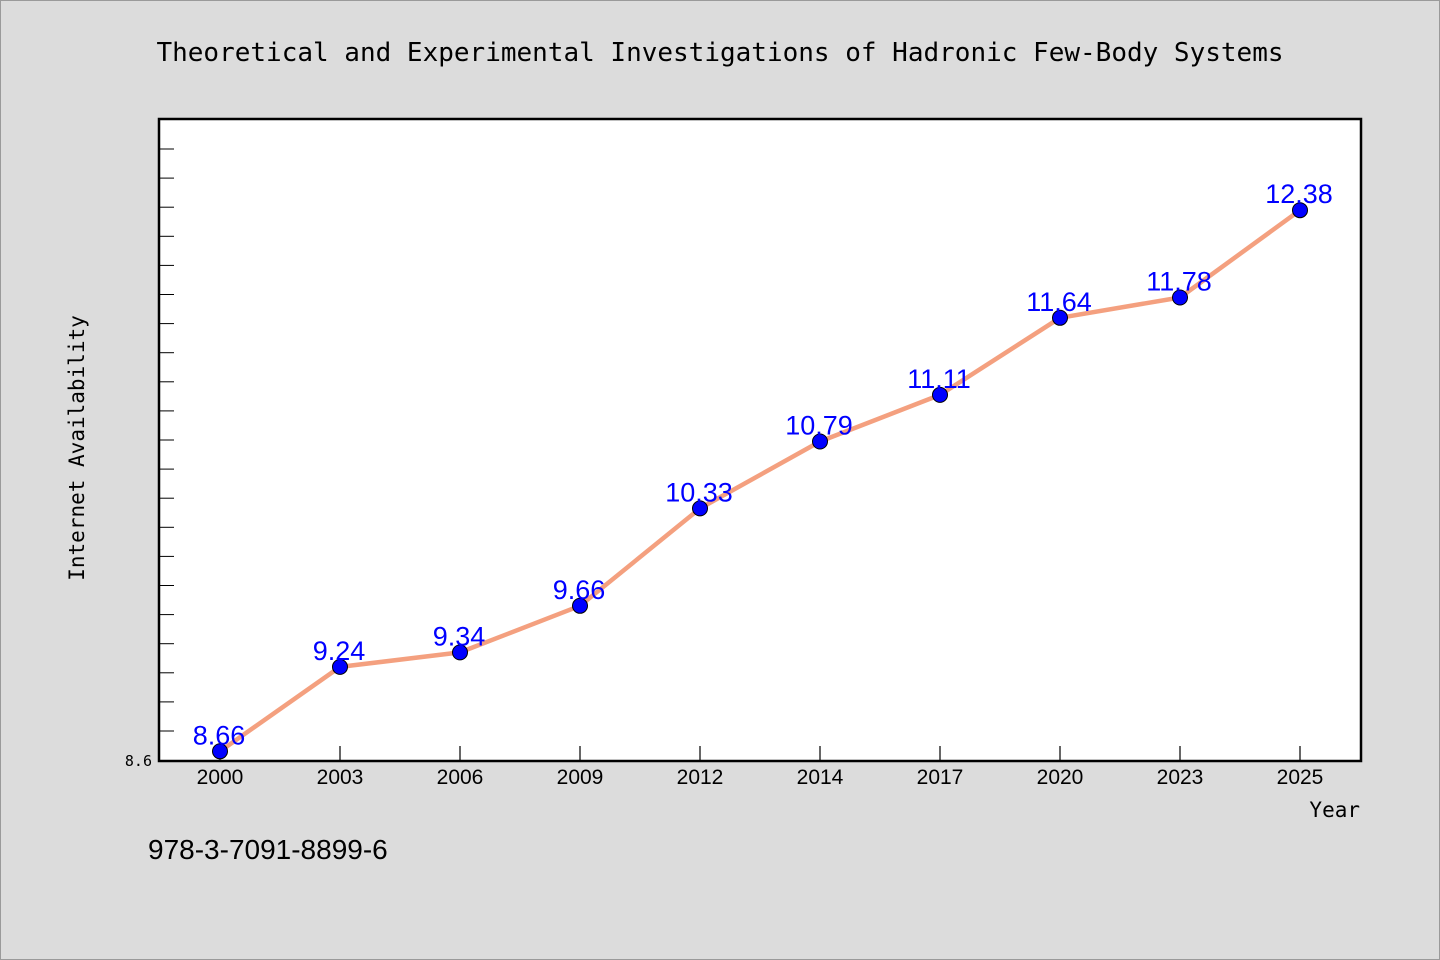 Image resolution: width=1440 pixels, height=960 pixels. Describe the element at coordinates (819, 426) in the screenshot. I see `data-label: 10.79` at that location.